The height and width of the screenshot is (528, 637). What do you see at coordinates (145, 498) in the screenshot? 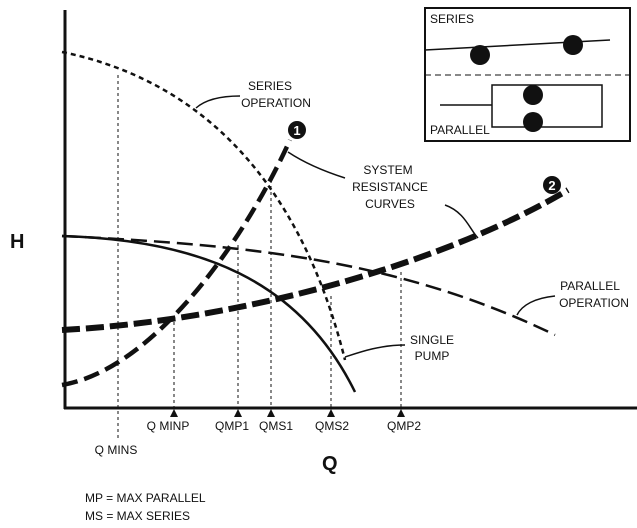
I see `legend-line: MP = MAX PARALLEL` at bounding box center [145, 498].